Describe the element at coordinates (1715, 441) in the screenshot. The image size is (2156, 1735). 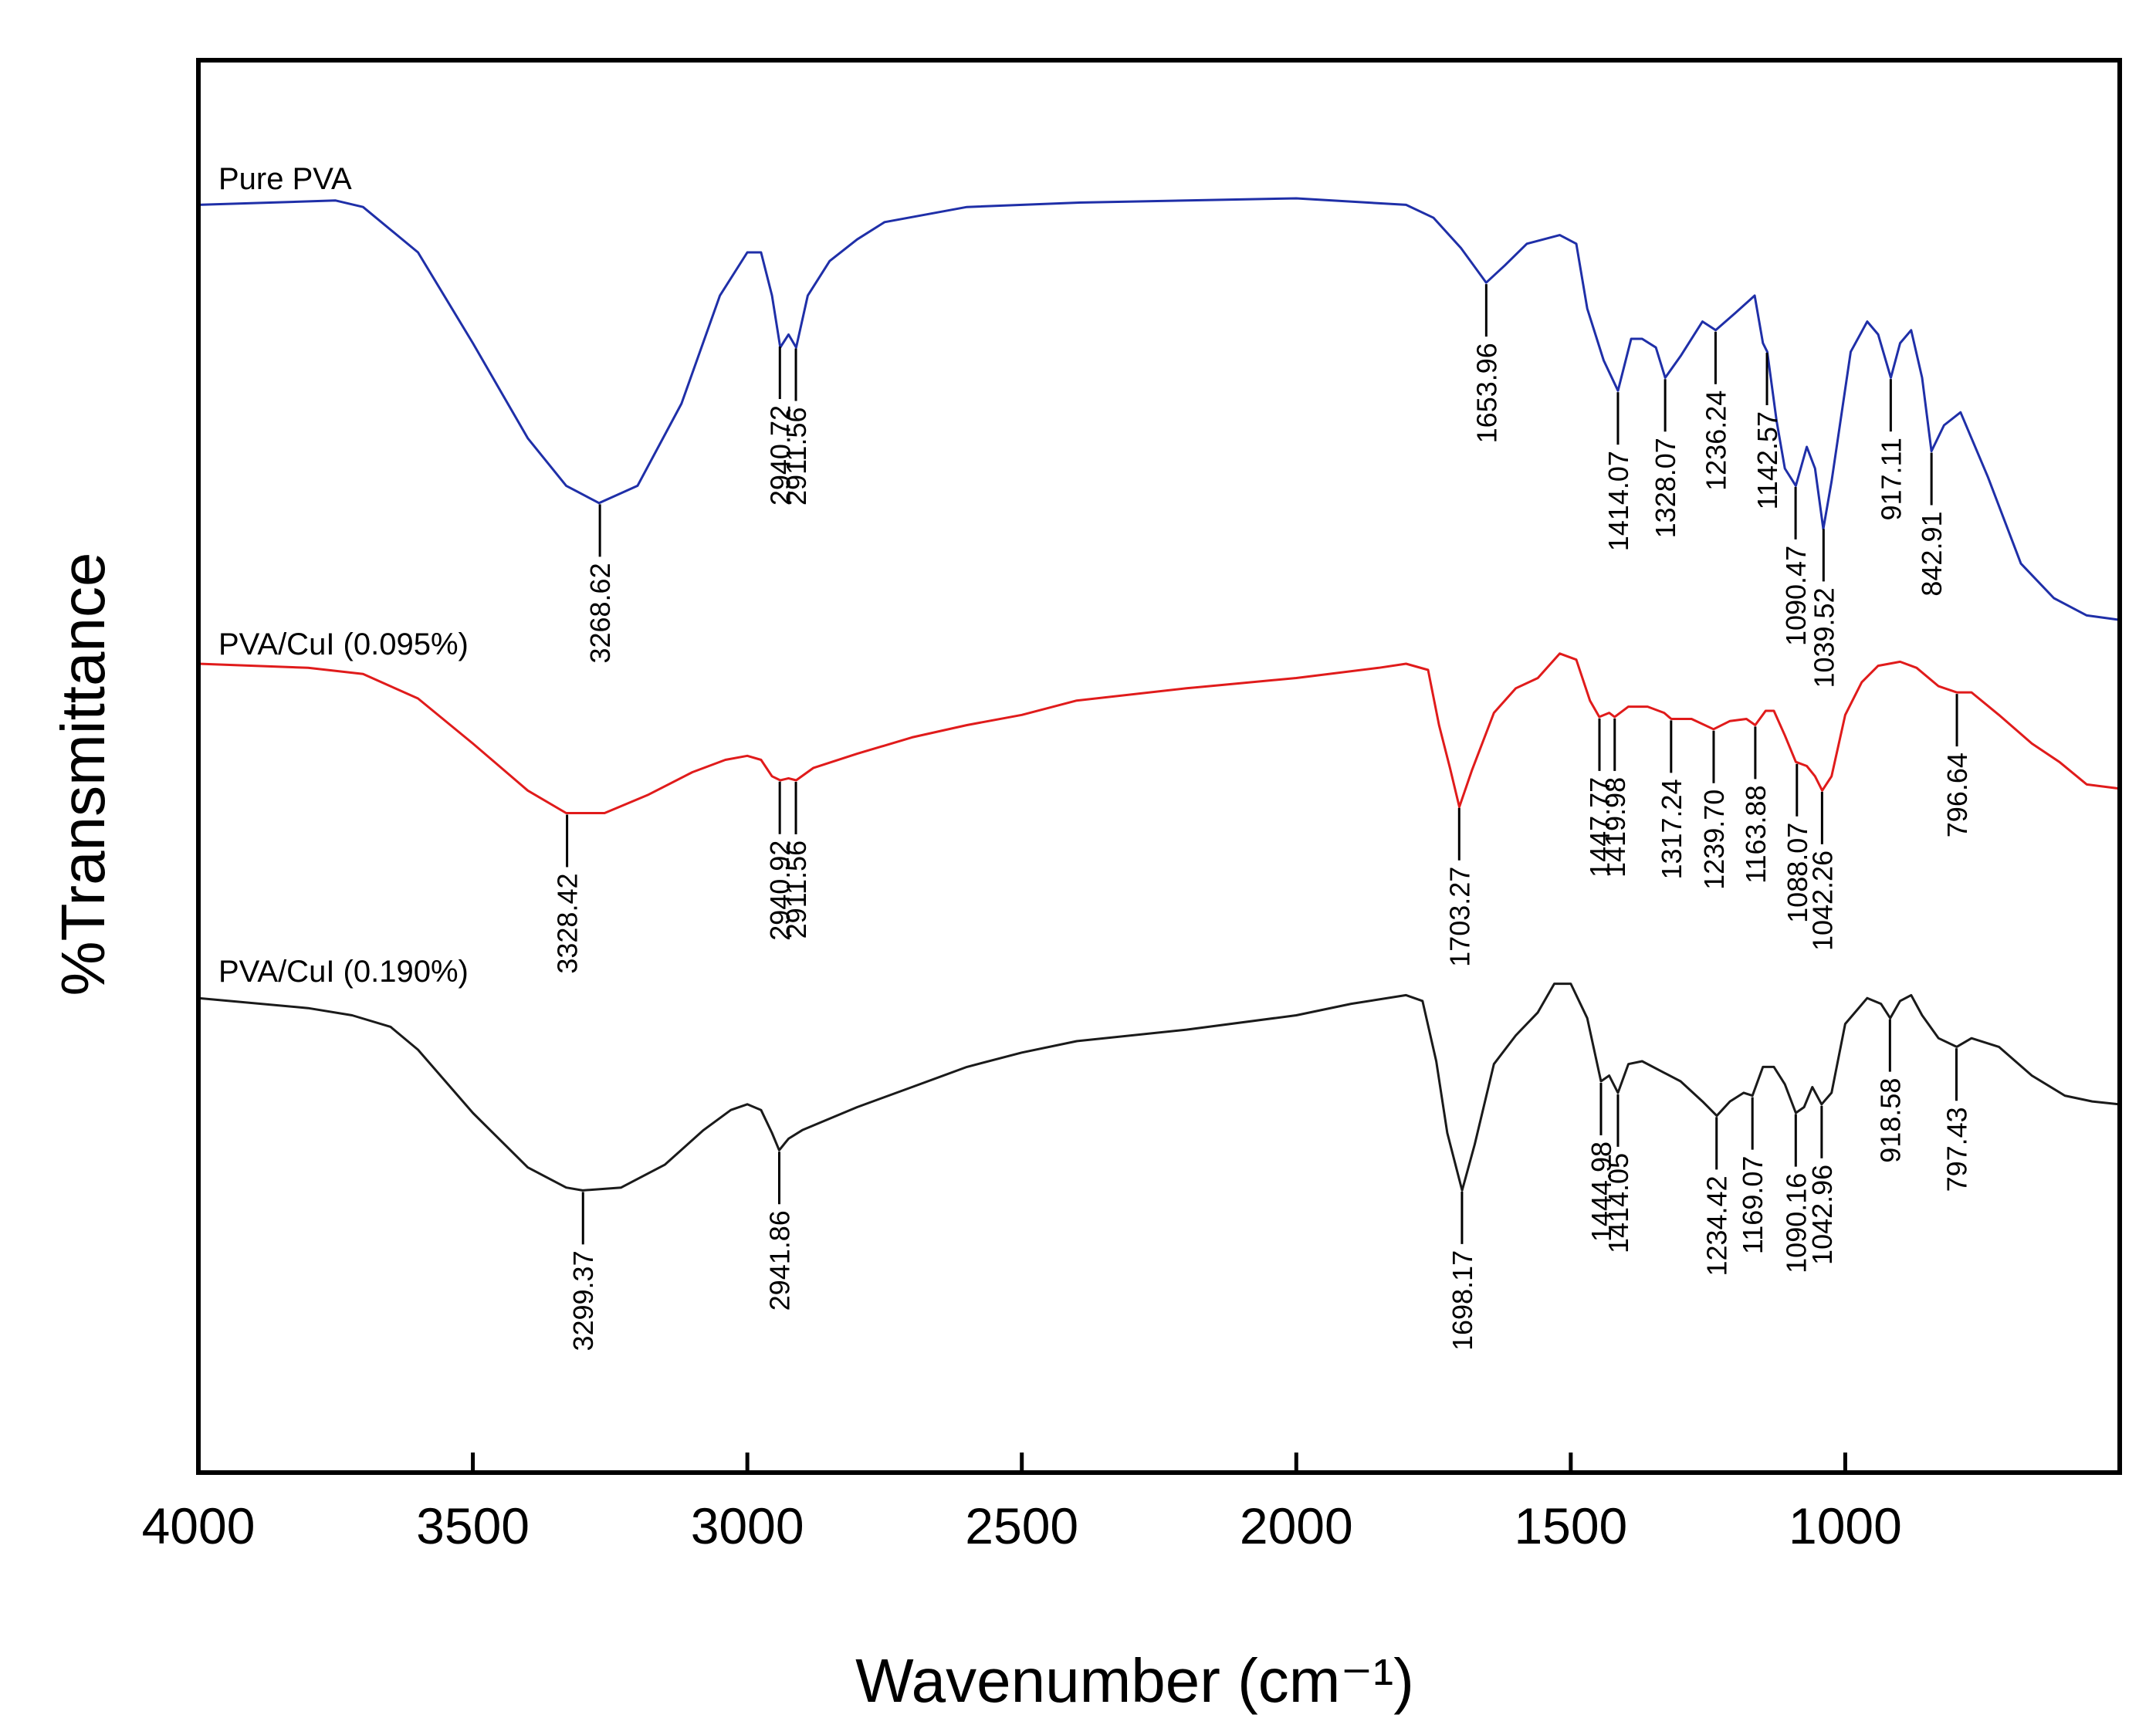
I see `peak-label-pure-pva-1236-24: 1236.24` at that location.